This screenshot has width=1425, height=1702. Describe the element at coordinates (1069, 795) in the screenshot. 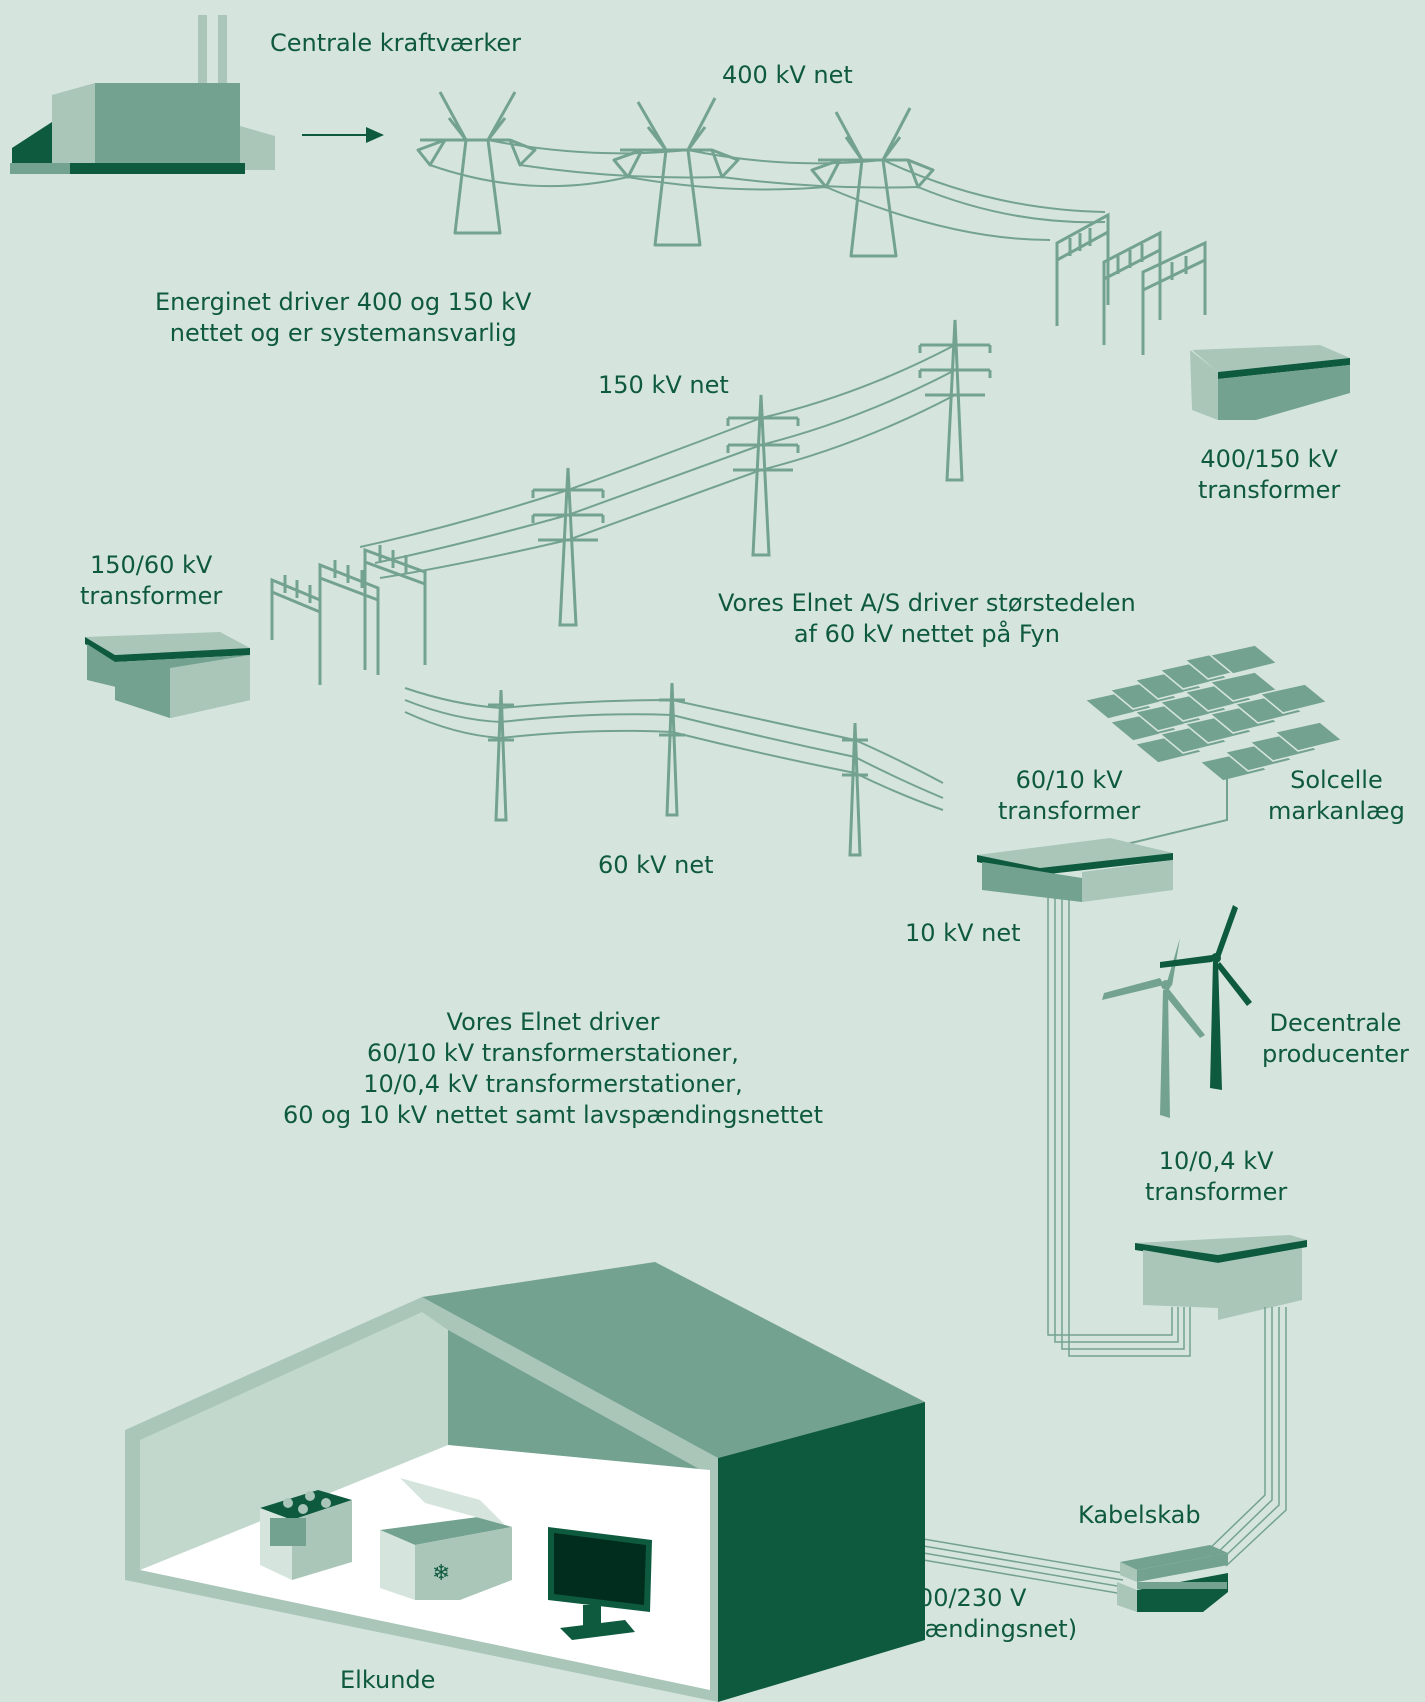

I see `label-transformer-60-10: 60/10 kV transformer` at that location.